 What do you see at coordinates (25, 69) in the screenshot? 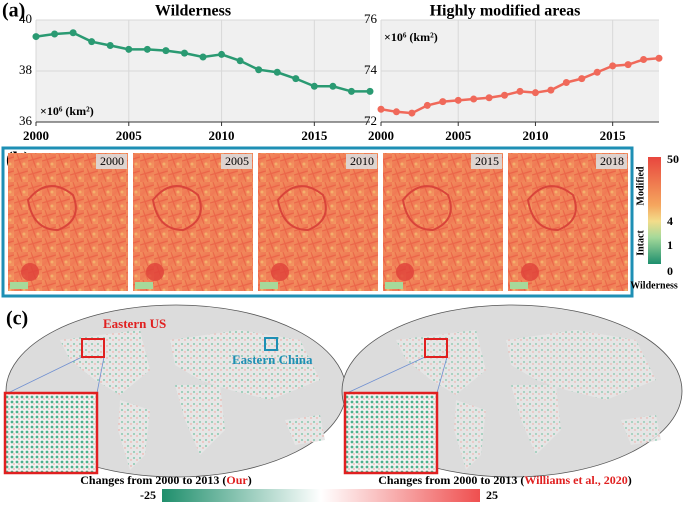
I see `y-tick-label: 38` at bounding box center [25, 69].